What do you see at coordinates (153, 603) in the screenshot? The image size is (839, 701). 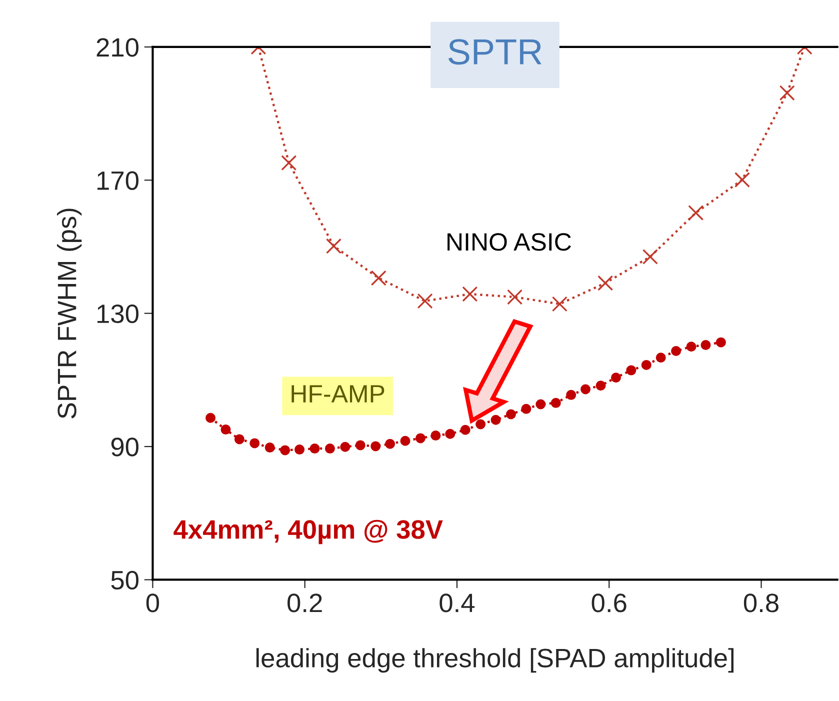 I see `x-tick-label: 0` at bounding box center [153, 603].